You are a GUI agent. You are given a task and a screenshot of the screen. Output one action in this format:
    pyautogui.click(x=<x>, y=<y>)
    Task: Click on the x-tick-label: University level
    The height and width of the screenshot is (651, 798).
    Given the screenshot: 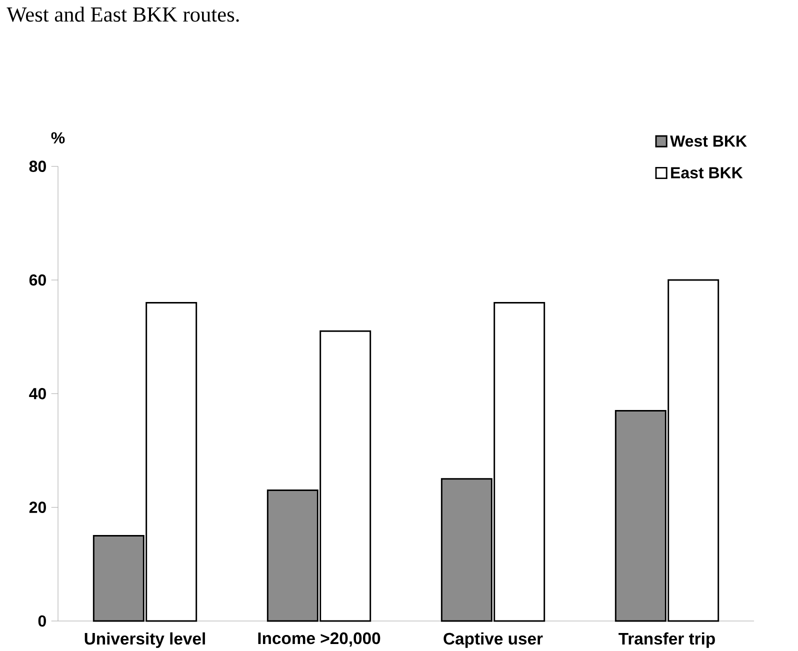 What is the action you would take?
    pyautogui.click(x=144, y=640)
    